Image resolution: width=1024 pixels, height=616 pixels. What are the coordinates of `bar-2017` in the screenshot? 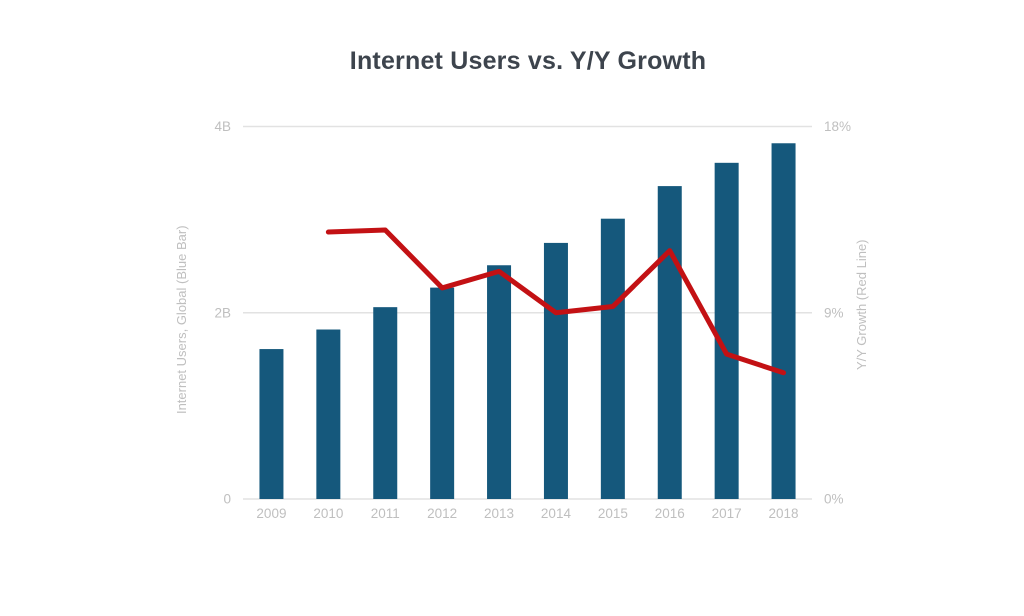 It's located at (726, 330).